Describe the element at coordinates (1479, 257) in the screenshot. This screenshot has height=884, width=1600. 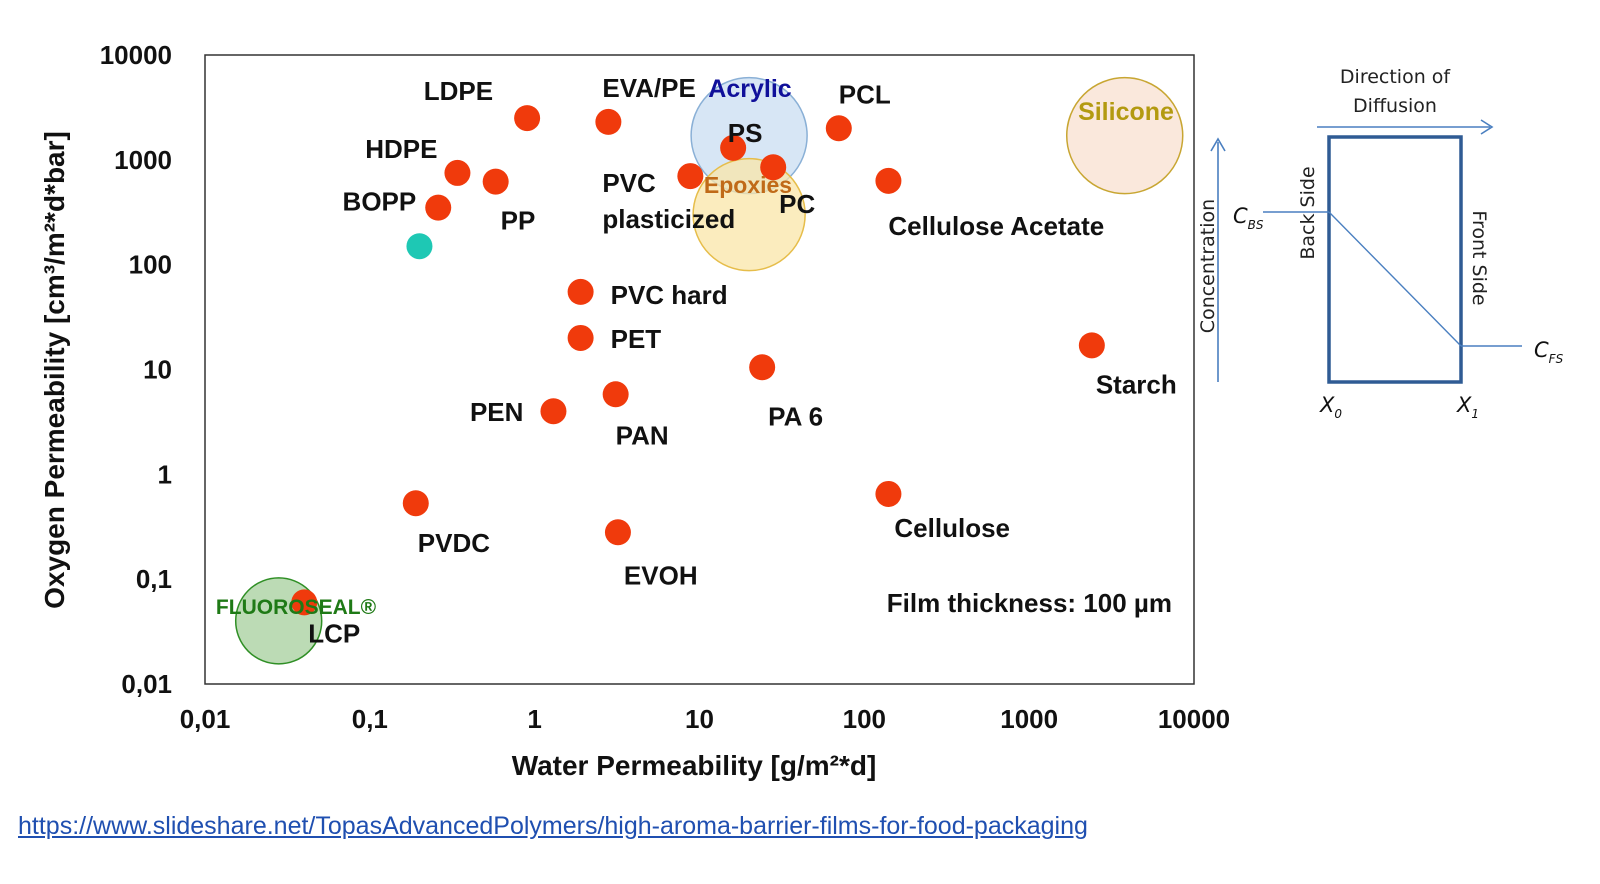
I see `front-side-label: Front Side` at that location.